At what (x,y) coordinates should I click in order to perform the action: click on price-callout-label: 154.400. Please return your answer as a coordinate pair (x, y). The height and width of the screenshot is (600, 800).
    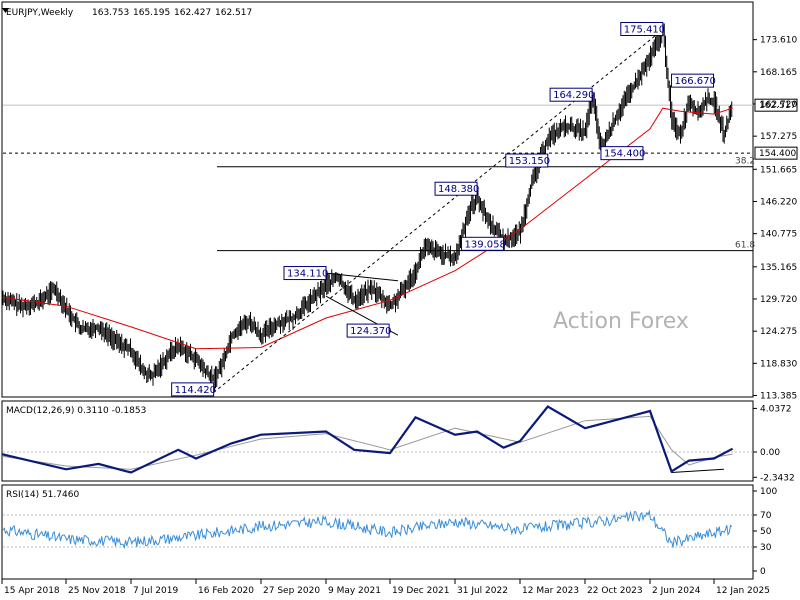
    Looking at the image, I should click on (624, 154).